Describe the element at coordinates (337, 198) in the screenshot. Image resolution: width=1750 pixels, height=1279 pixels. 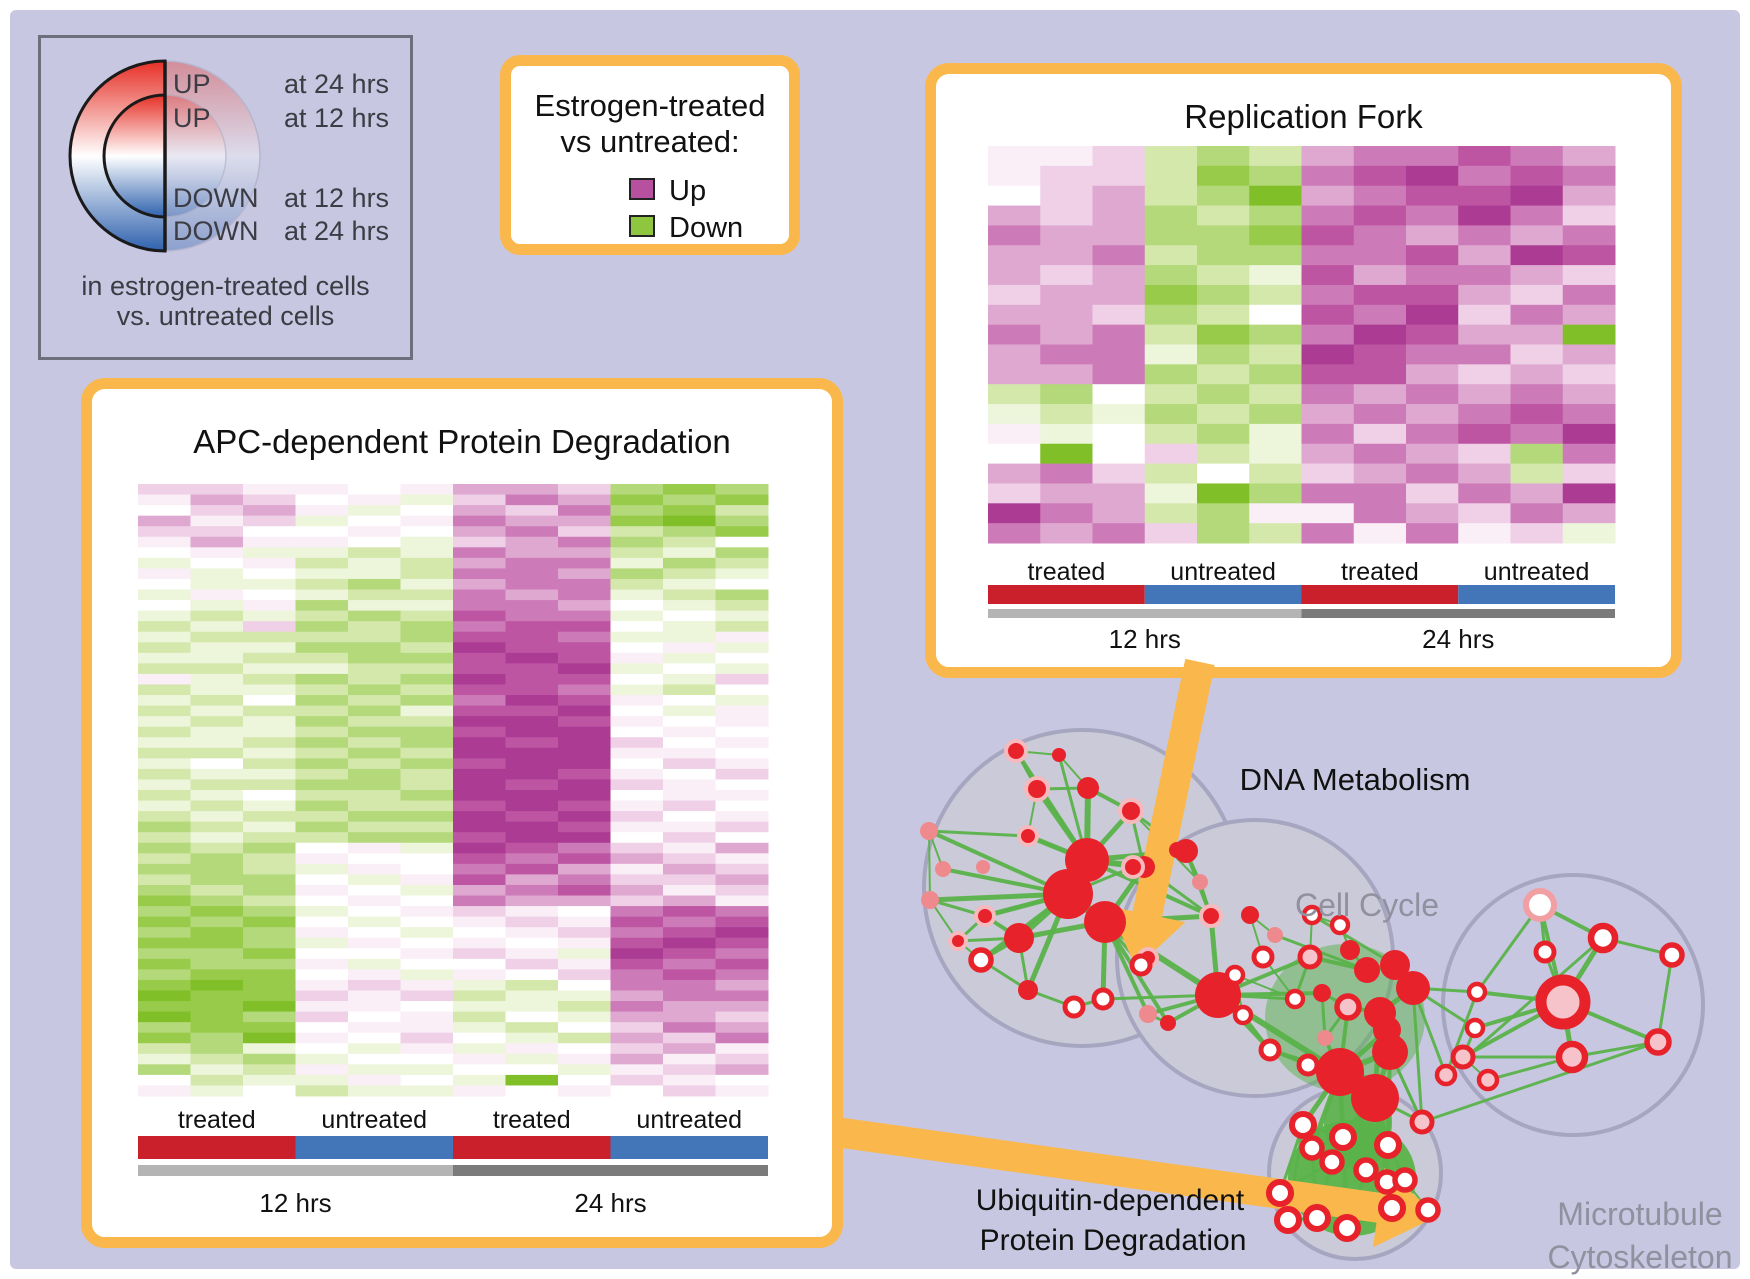
I see `legend-time: at 12 hrs` at that location.